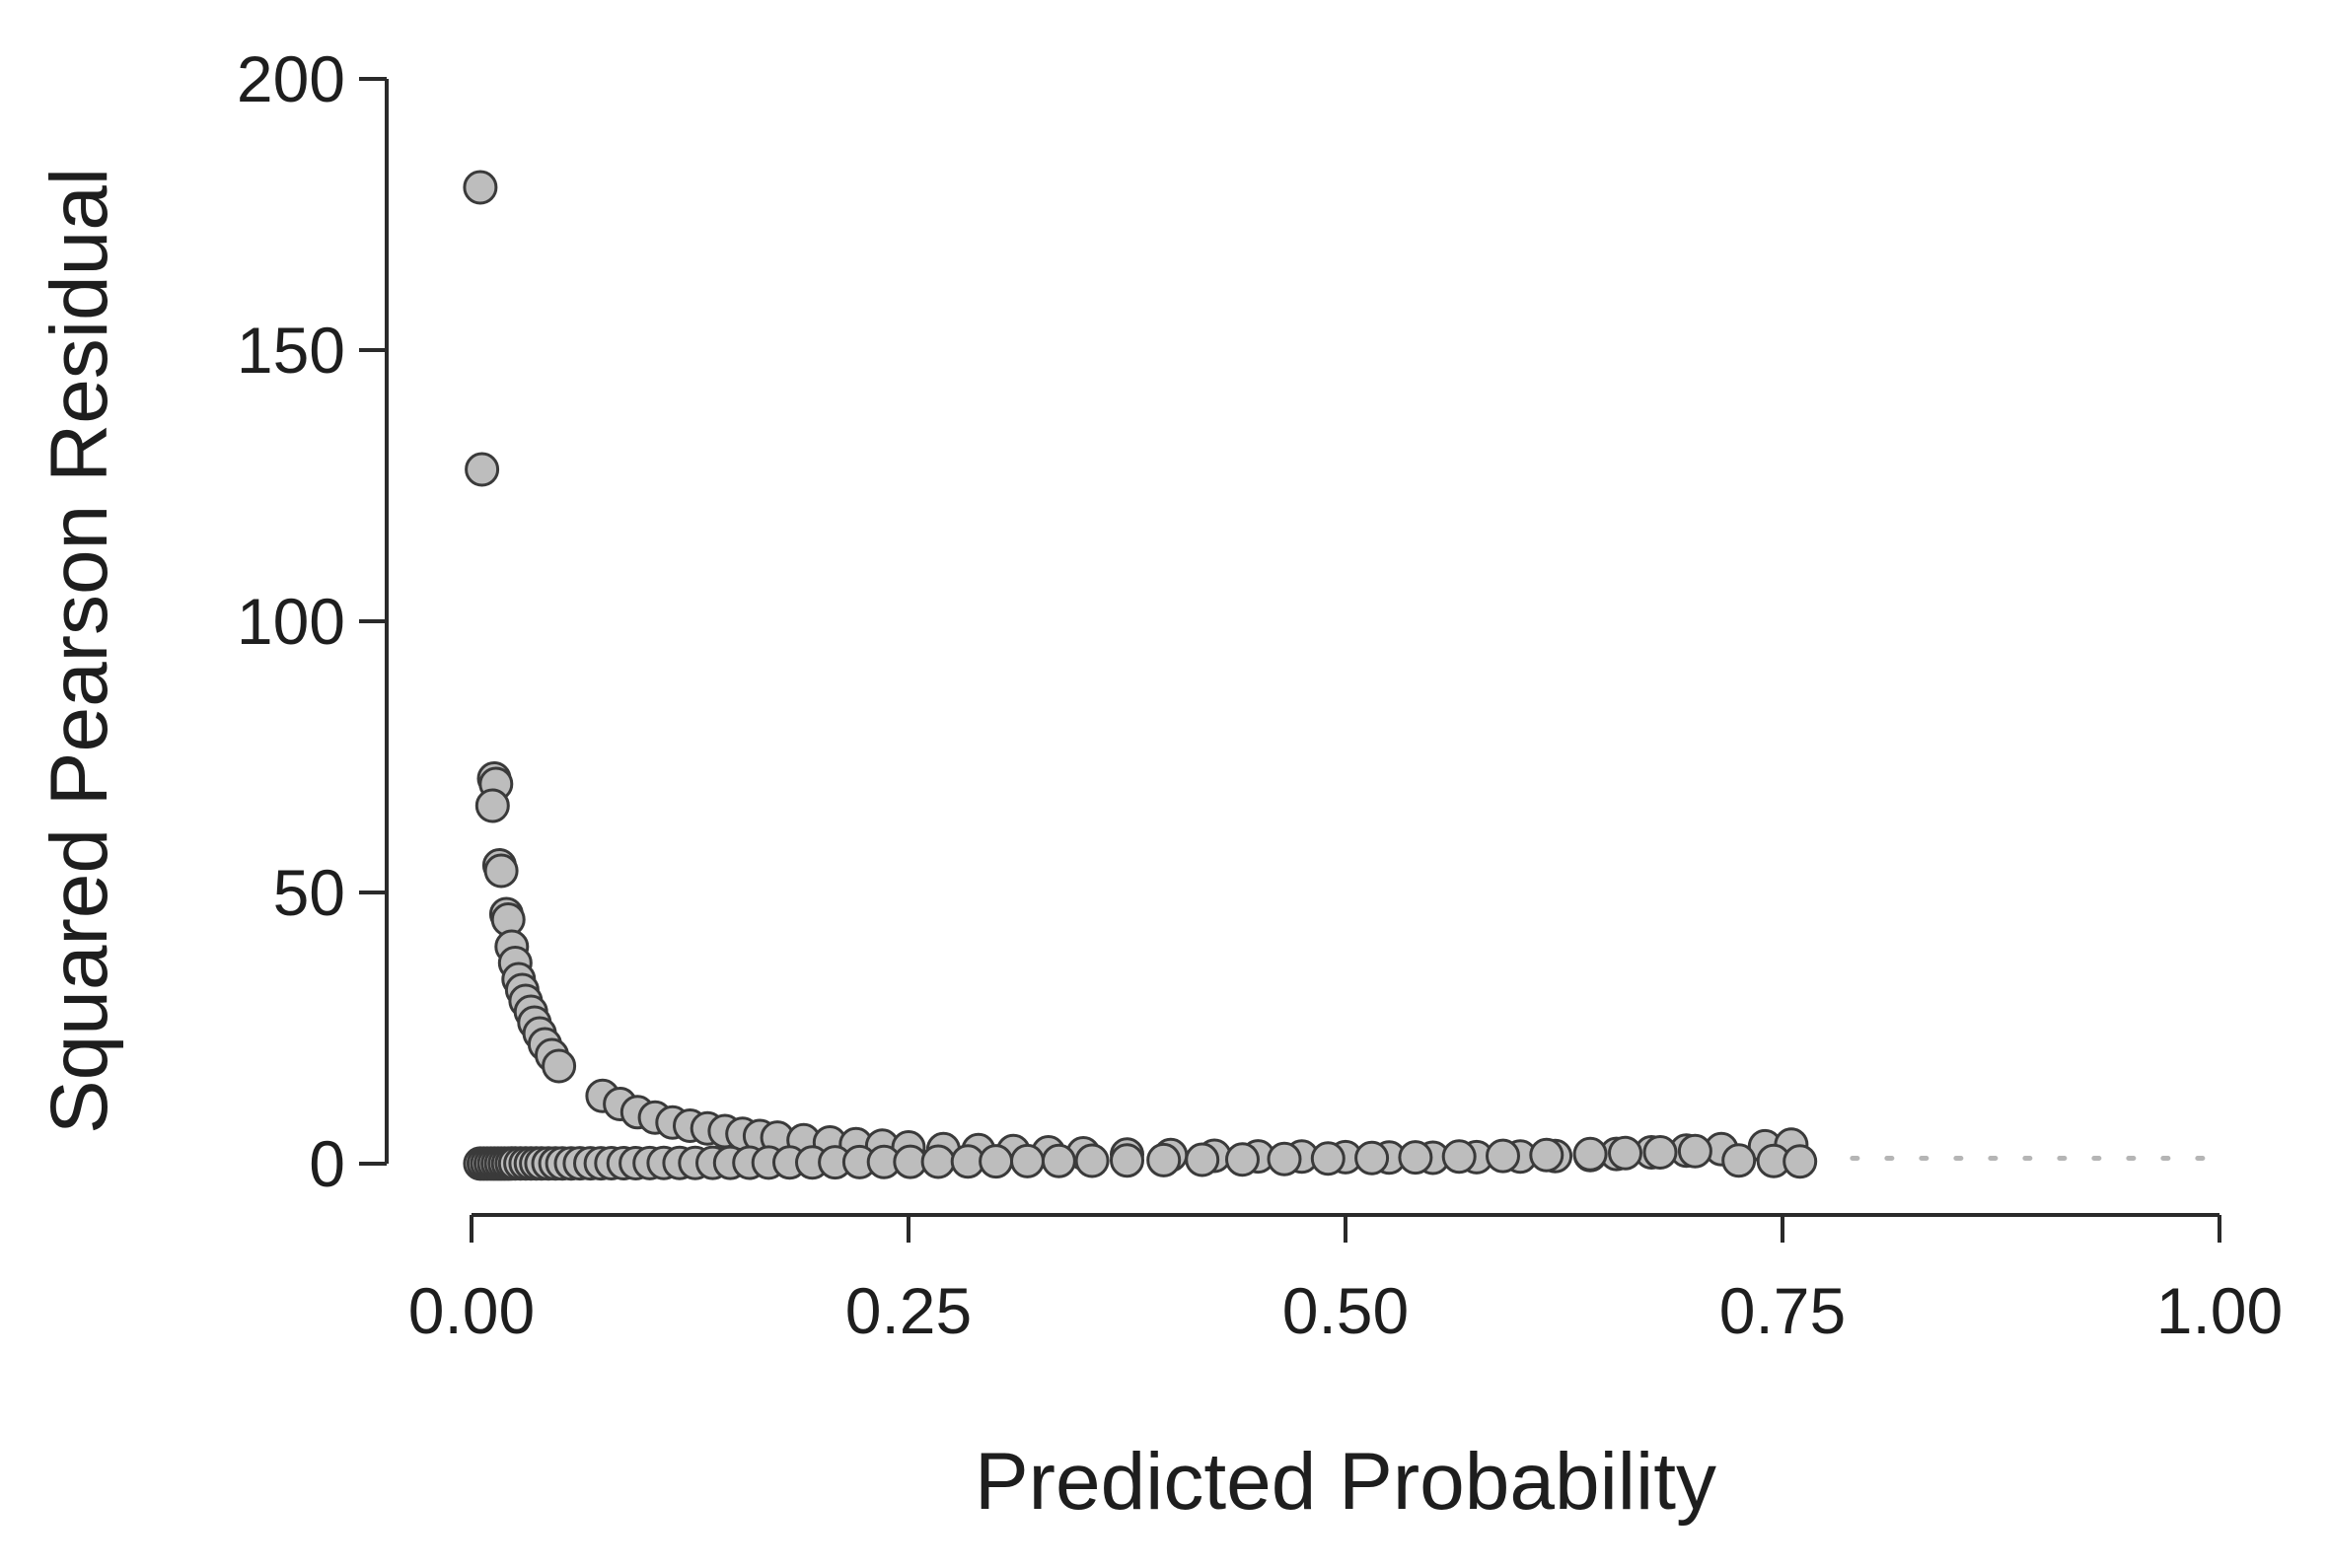 This screenshot has width=2328, height=1568. What do you see at coordinates (2219, 1310) in the screenshot?
I see `x-tick-label: 1.00` at bounding box center [2219, 1310].